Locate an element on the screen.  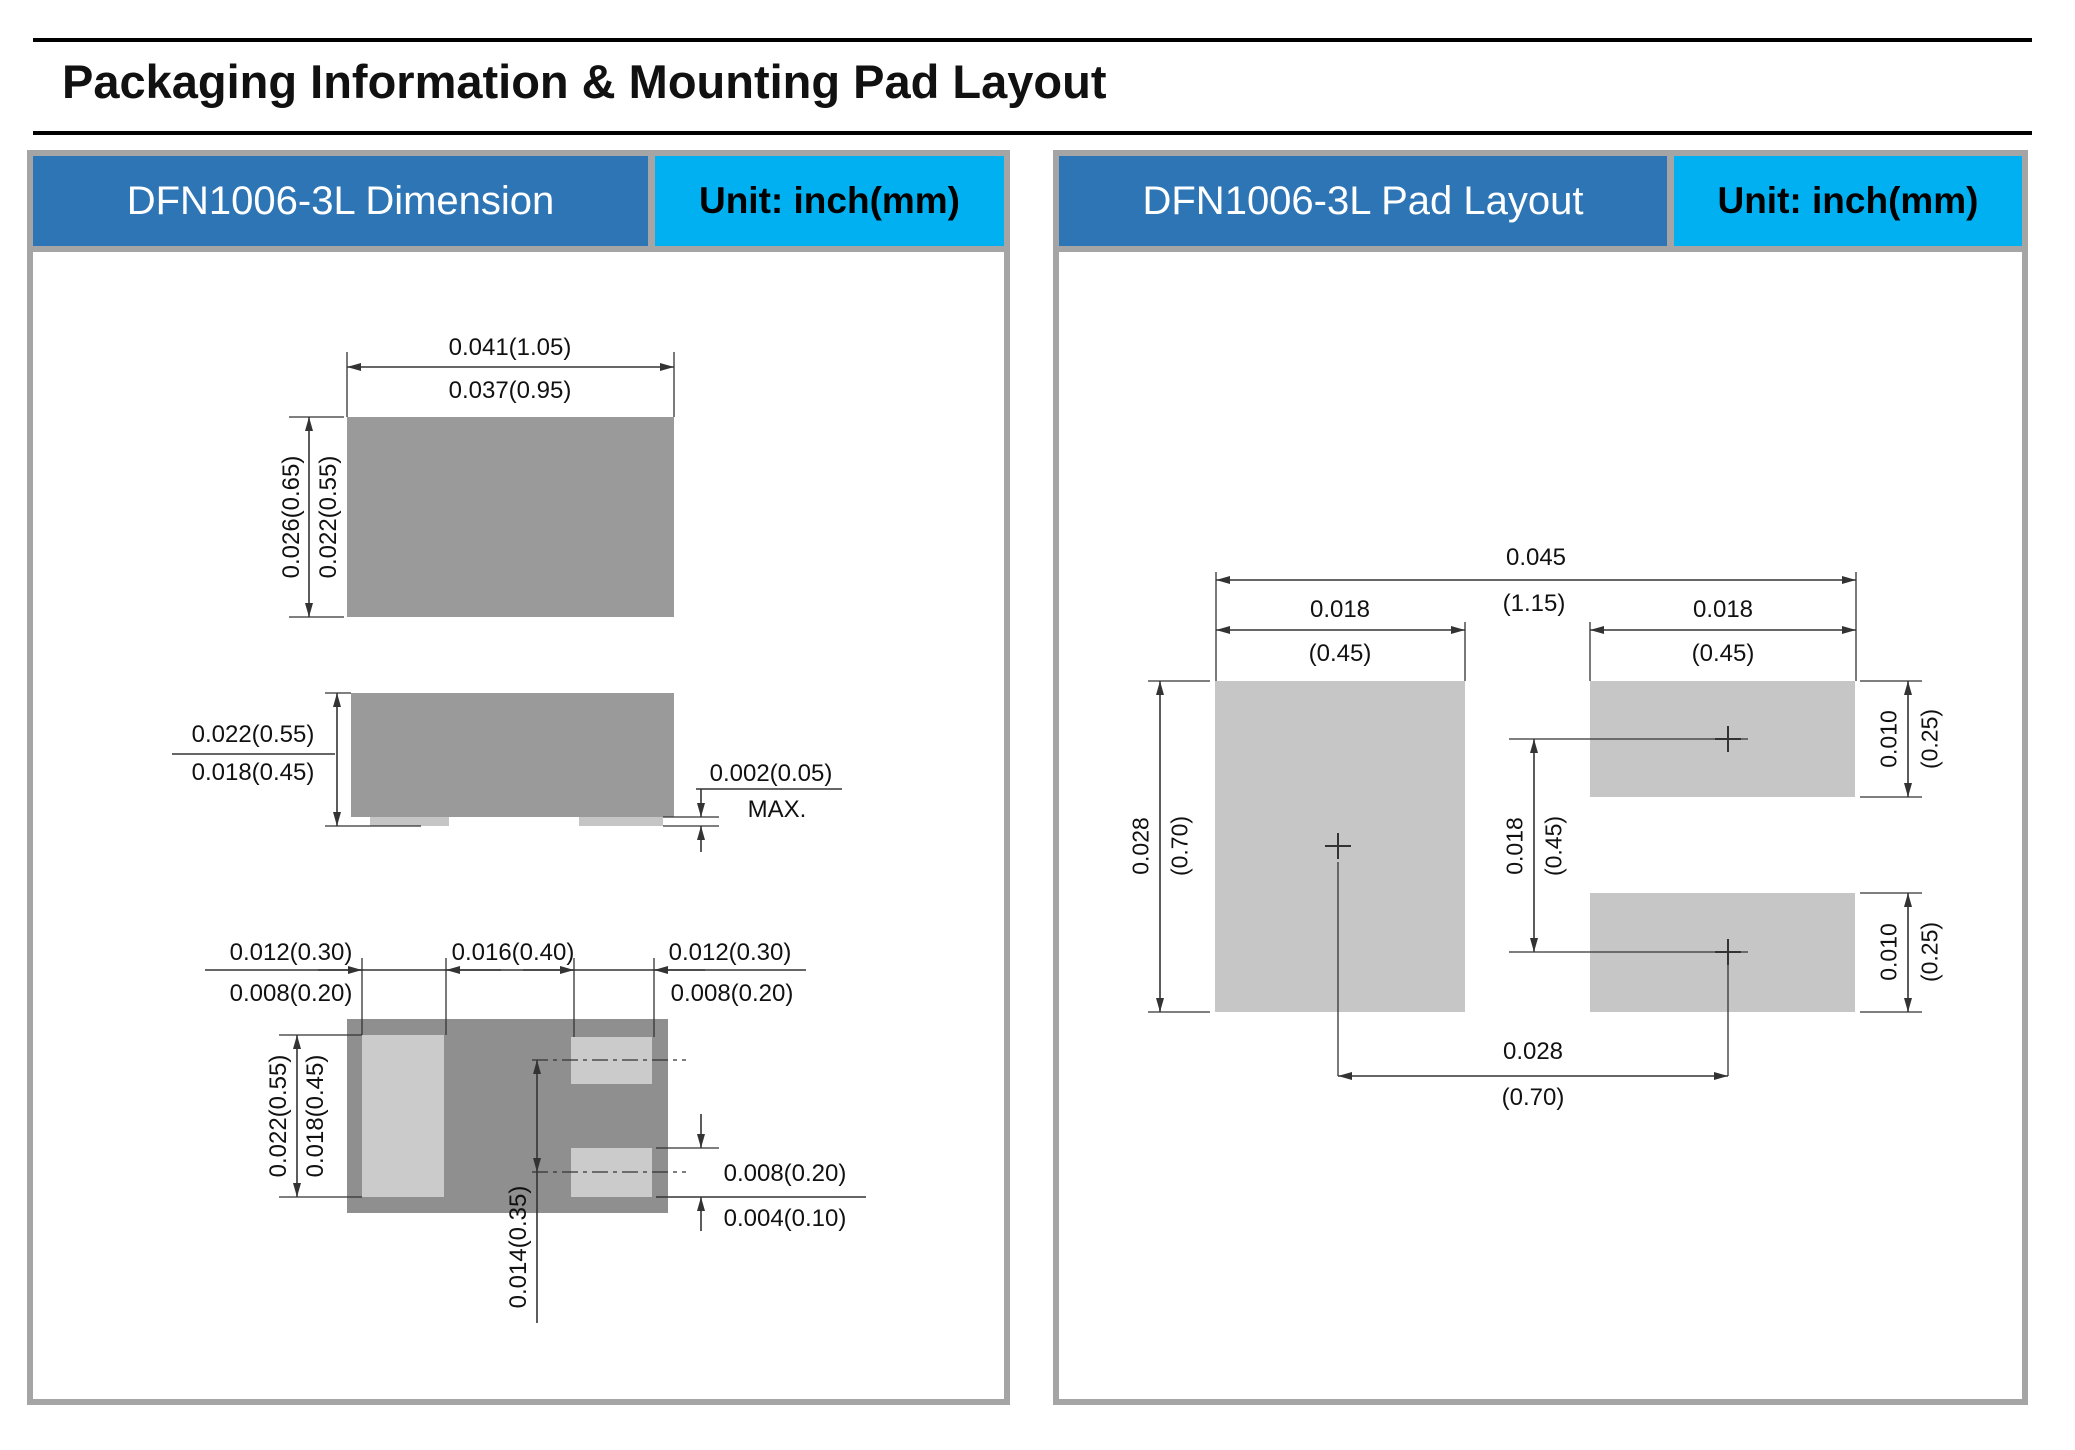
title-bottom-rule is located at coordinates (1032, 133).